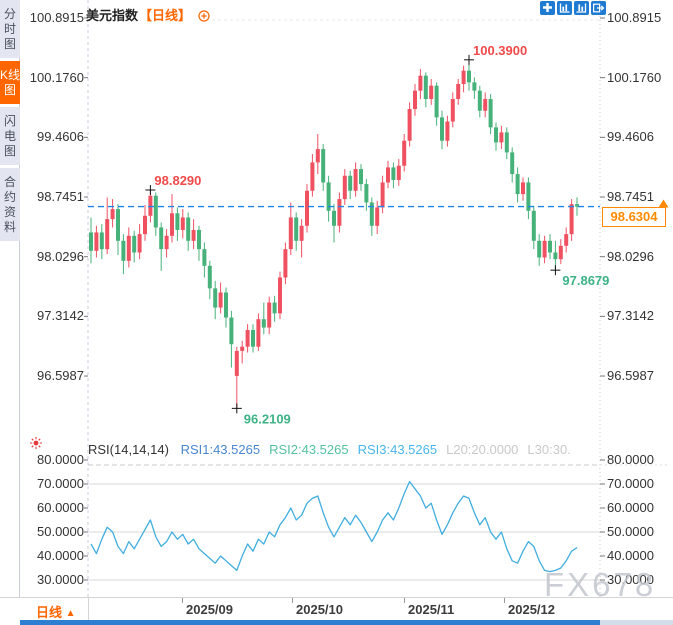  I want to click on time-axis-bar: 日线 ▲ 2025/09 2025/10 2025/11 2025/12, so click(336, 609).